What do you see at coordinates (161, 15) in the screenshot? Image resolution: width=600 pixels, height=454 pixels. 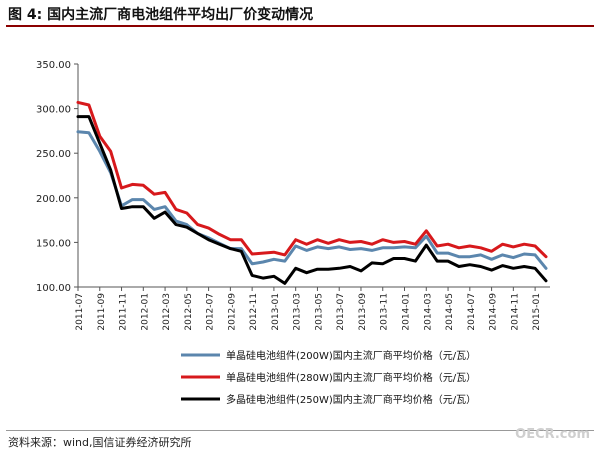 I see `chart-title: 图 4: 国内主流厂商电池组件平均出厂价变动情况` at bounding box center [161, 15].